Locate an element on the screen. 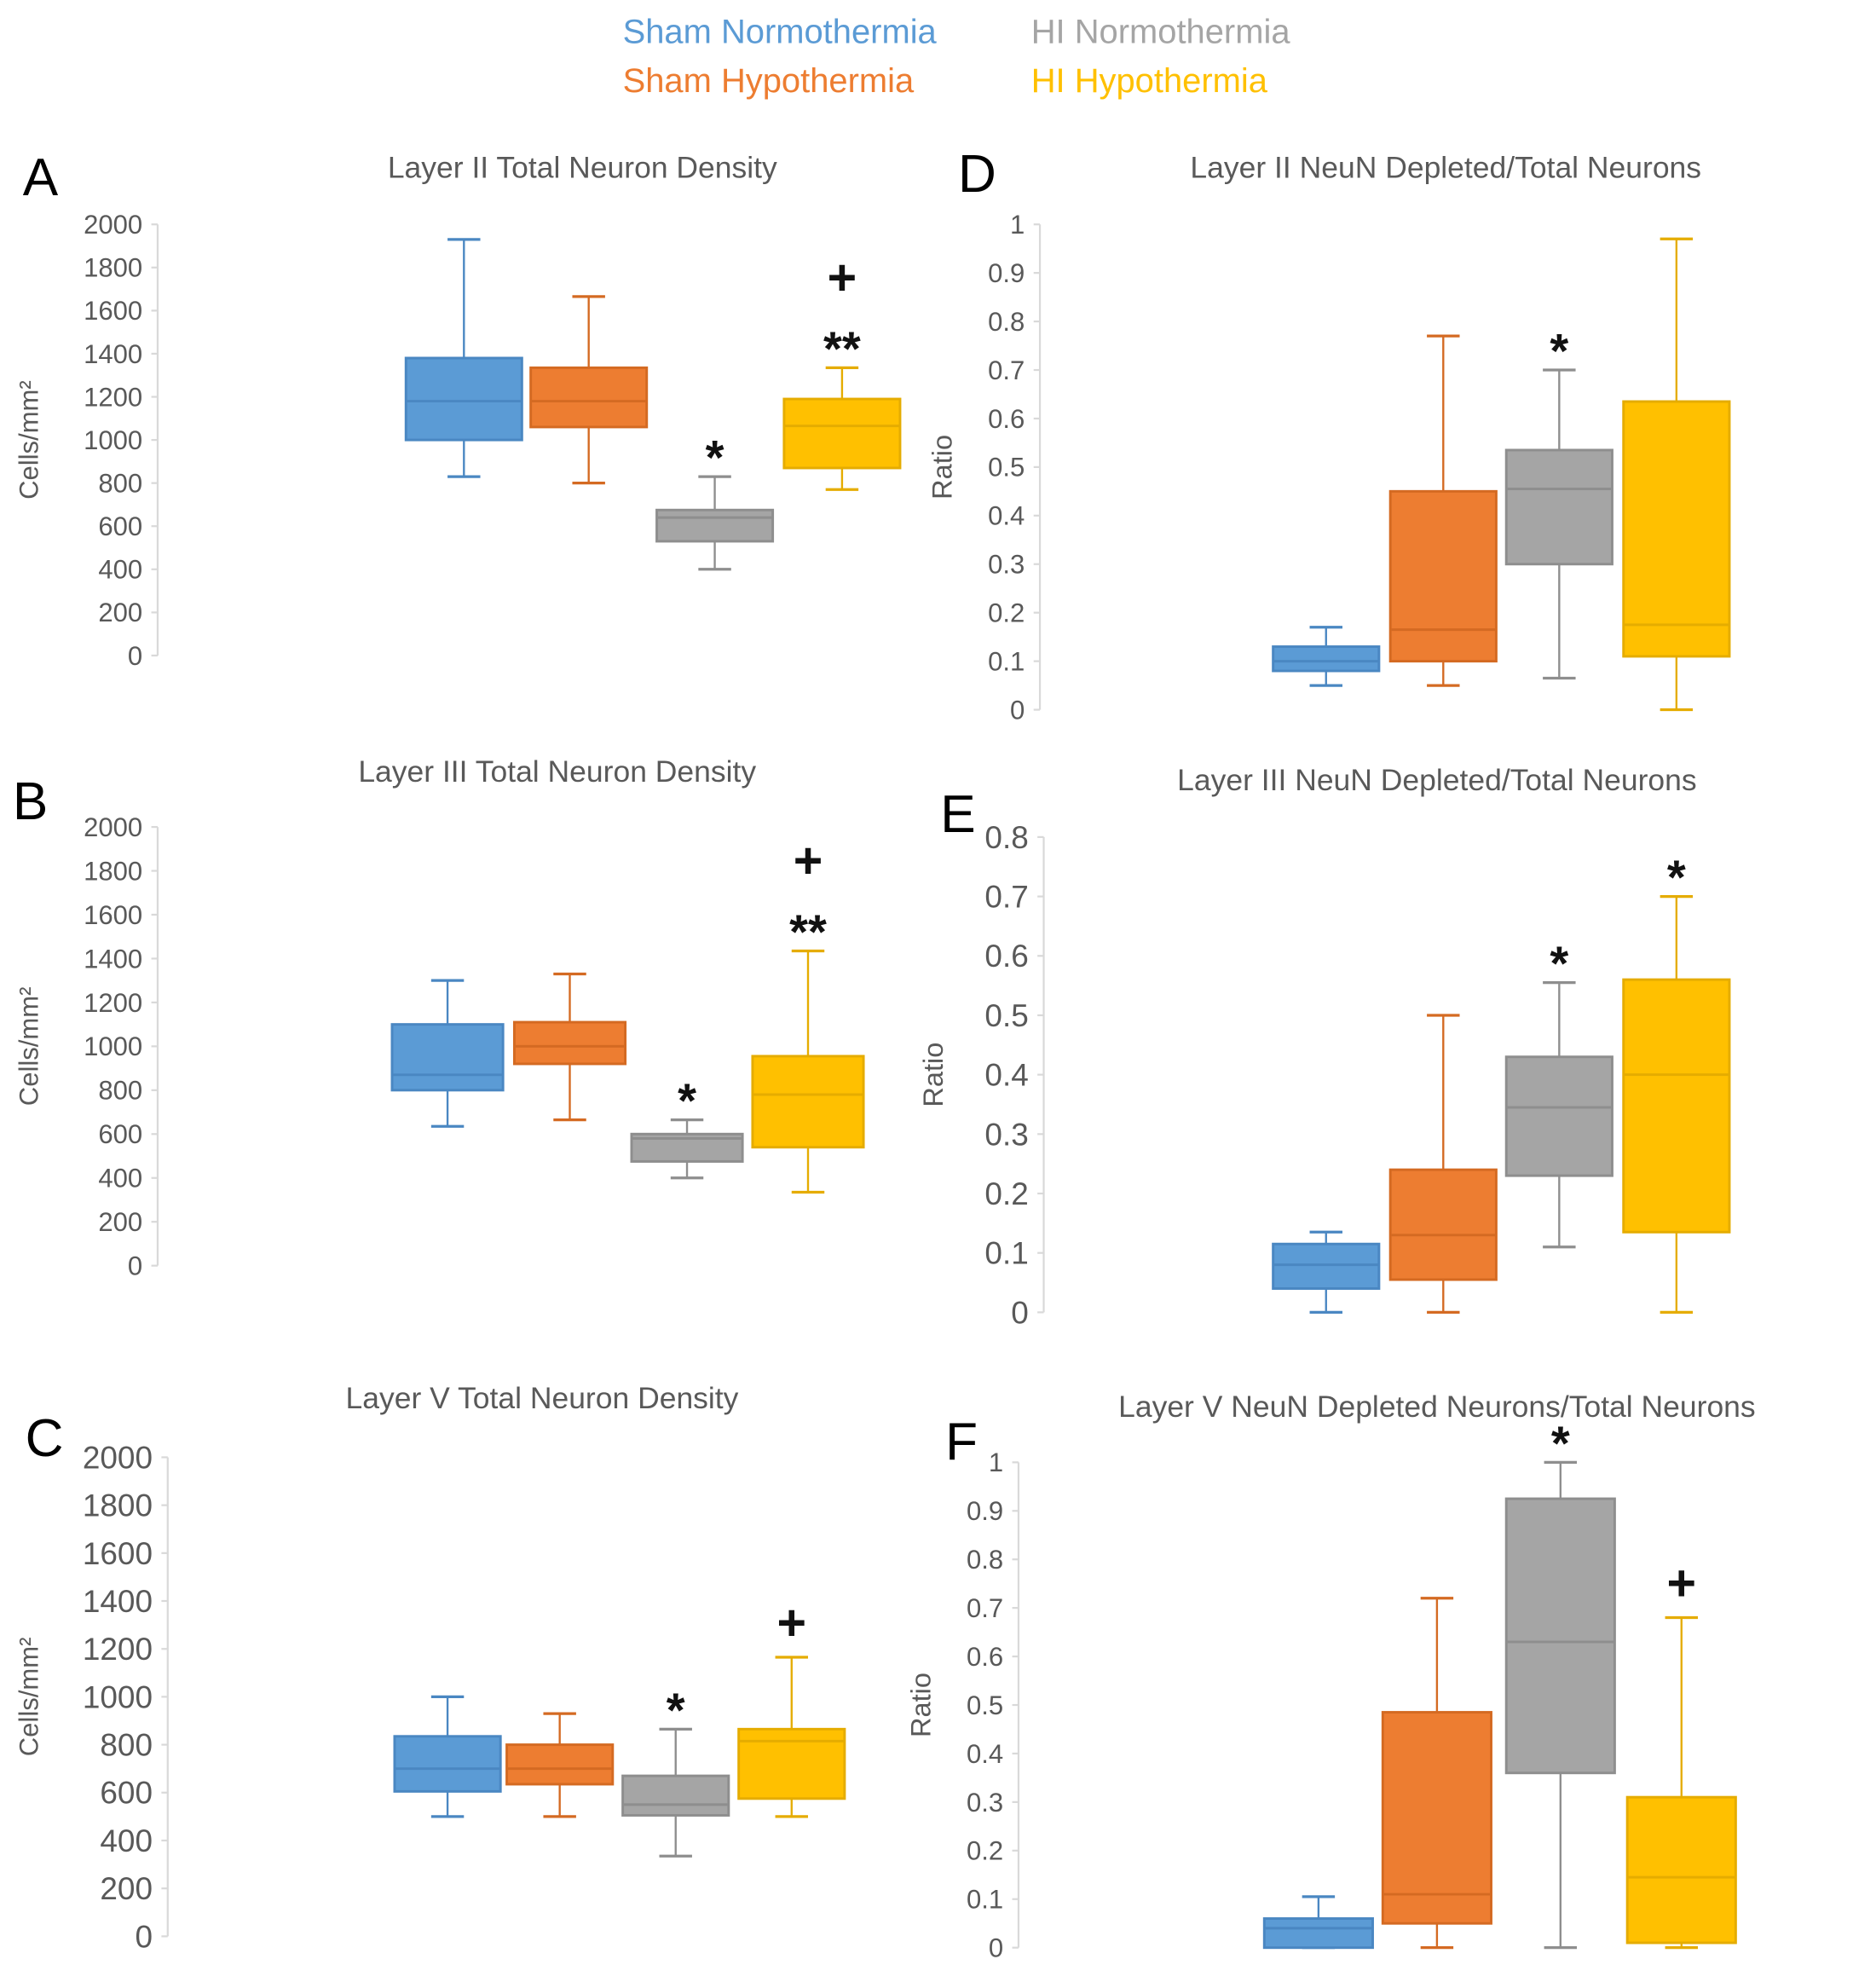  y-tick-label: 800 is located at coordinates (120, 1091).